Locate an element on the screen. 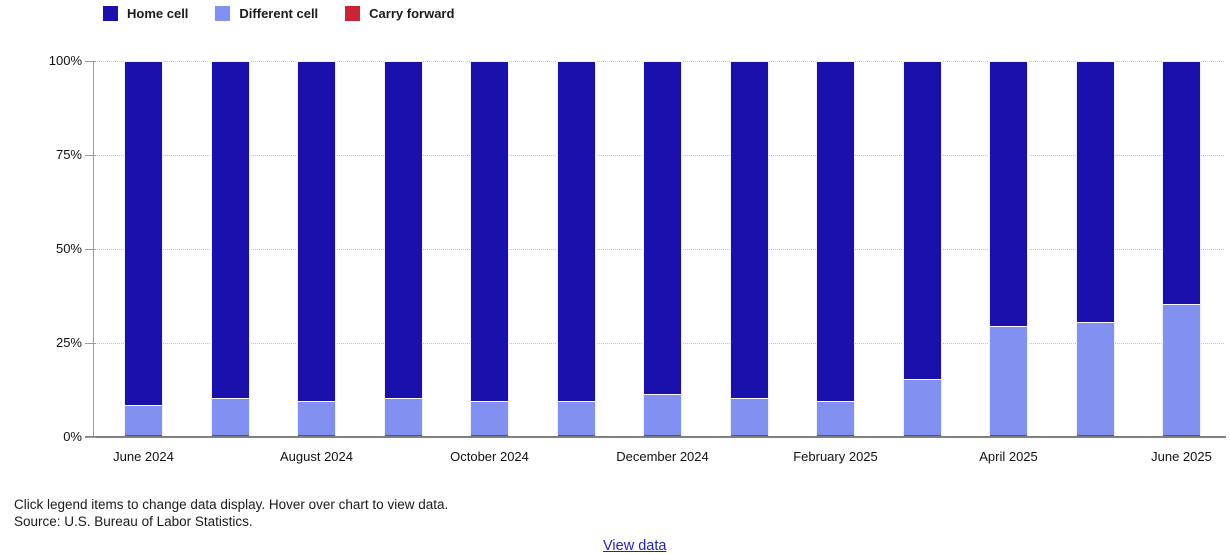 This screenshot has height=554, width=1230. x-axis-label: February 2025 is located at coordinates (835, 456).